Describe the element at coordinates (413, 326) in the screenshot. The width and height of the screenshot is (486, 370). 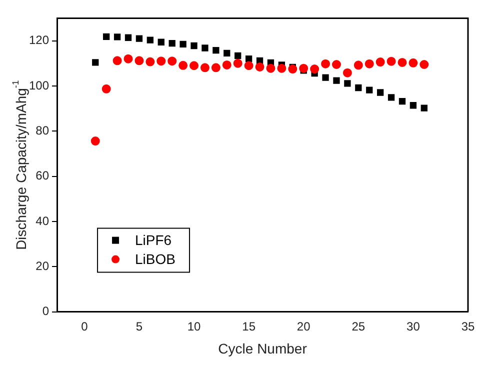
I see `x-tick-label: 30` at that location.